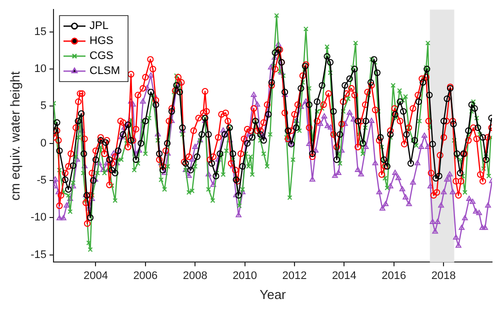 This screenshot has height=309, width=500. I want to click on y-tick-label: -5, so click(41, 180).